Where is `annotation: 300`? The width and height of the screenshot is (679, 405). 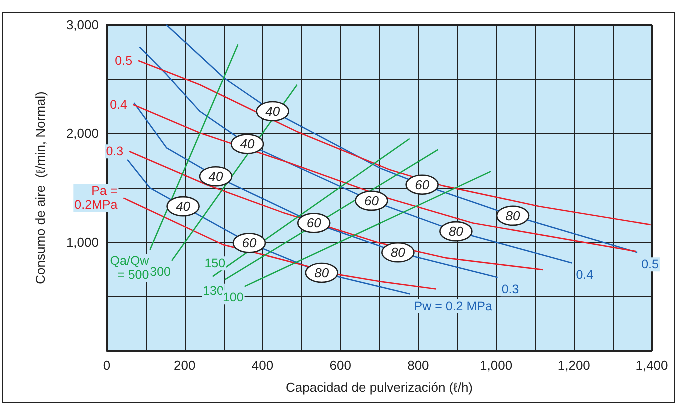 annotation: 300 is located at coordinates (161, 271).